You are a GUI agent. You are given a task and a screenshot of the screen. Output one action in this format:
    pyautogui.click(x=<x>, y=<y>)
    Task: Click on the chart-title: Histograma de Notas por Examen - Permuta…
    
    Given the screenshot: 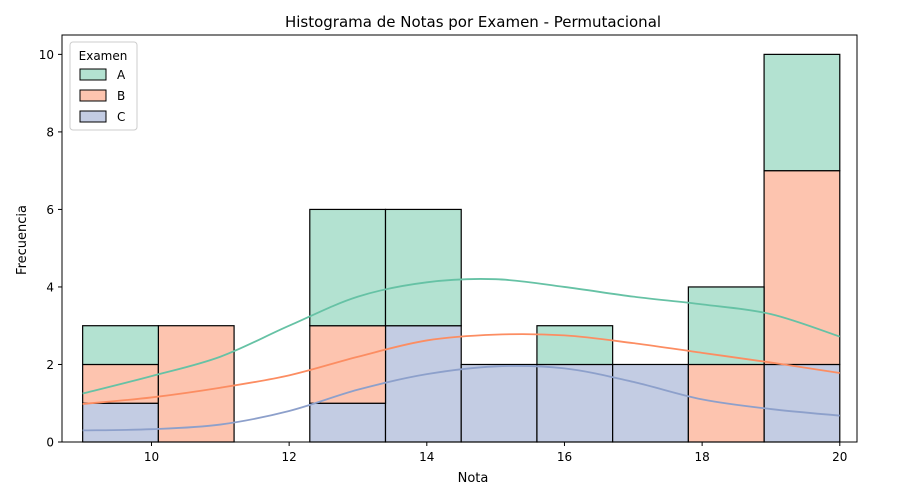 What is the action you would take?
    pyautogui.click(x=473, y=22)
    